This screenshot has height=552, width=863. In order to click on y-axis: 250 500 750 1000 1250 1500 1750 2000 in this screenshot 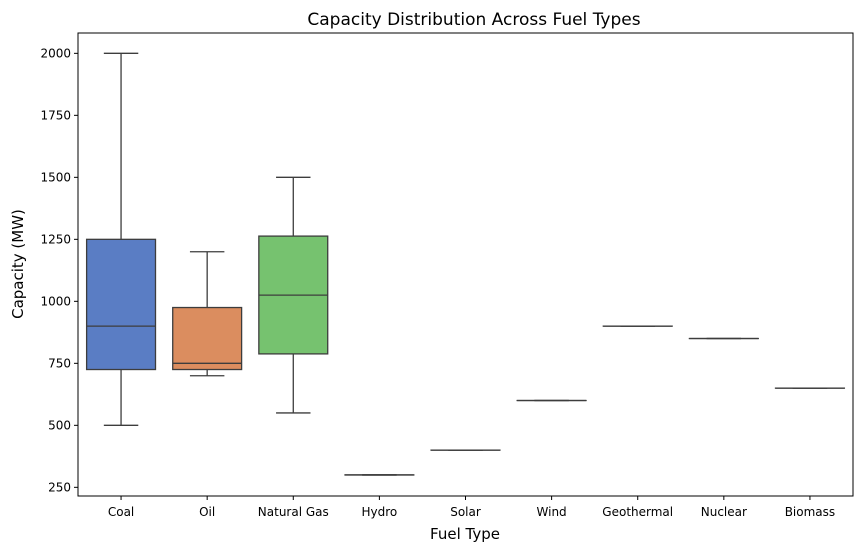, I will do `click(59, 270)`.